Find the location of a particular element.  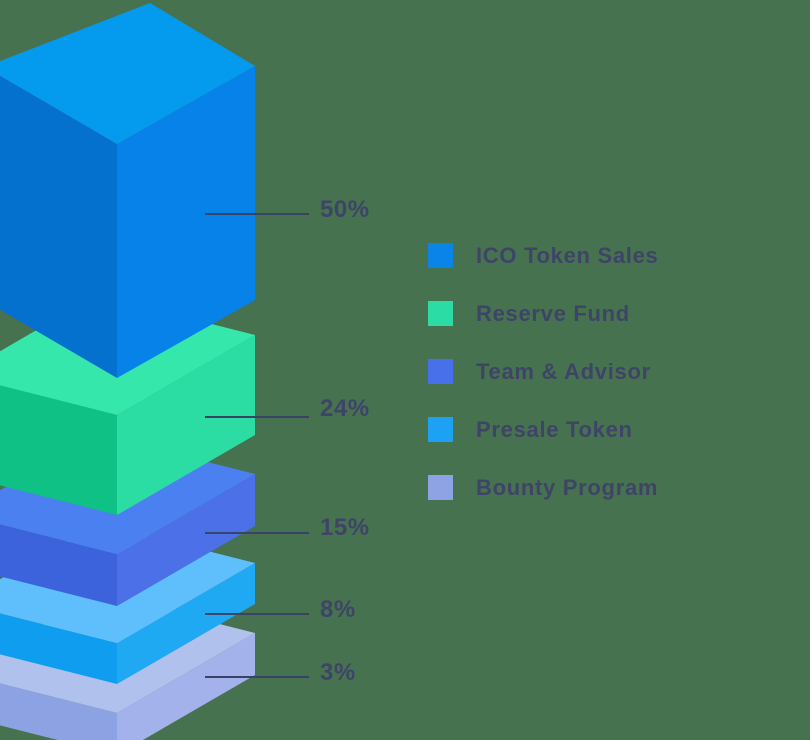

block-ico-token-sales-right-face is located at coordinates (186, 222).